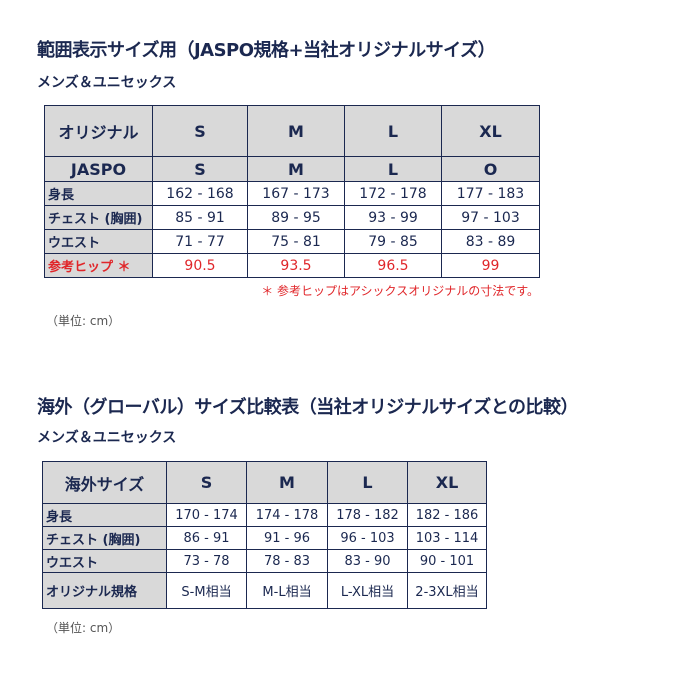 Image resolution: width=680 pixels, height=680 pixels. Describe the element at coordinates (447, 515) in the screenshot. I see `cell: 182 - 186` at that location.